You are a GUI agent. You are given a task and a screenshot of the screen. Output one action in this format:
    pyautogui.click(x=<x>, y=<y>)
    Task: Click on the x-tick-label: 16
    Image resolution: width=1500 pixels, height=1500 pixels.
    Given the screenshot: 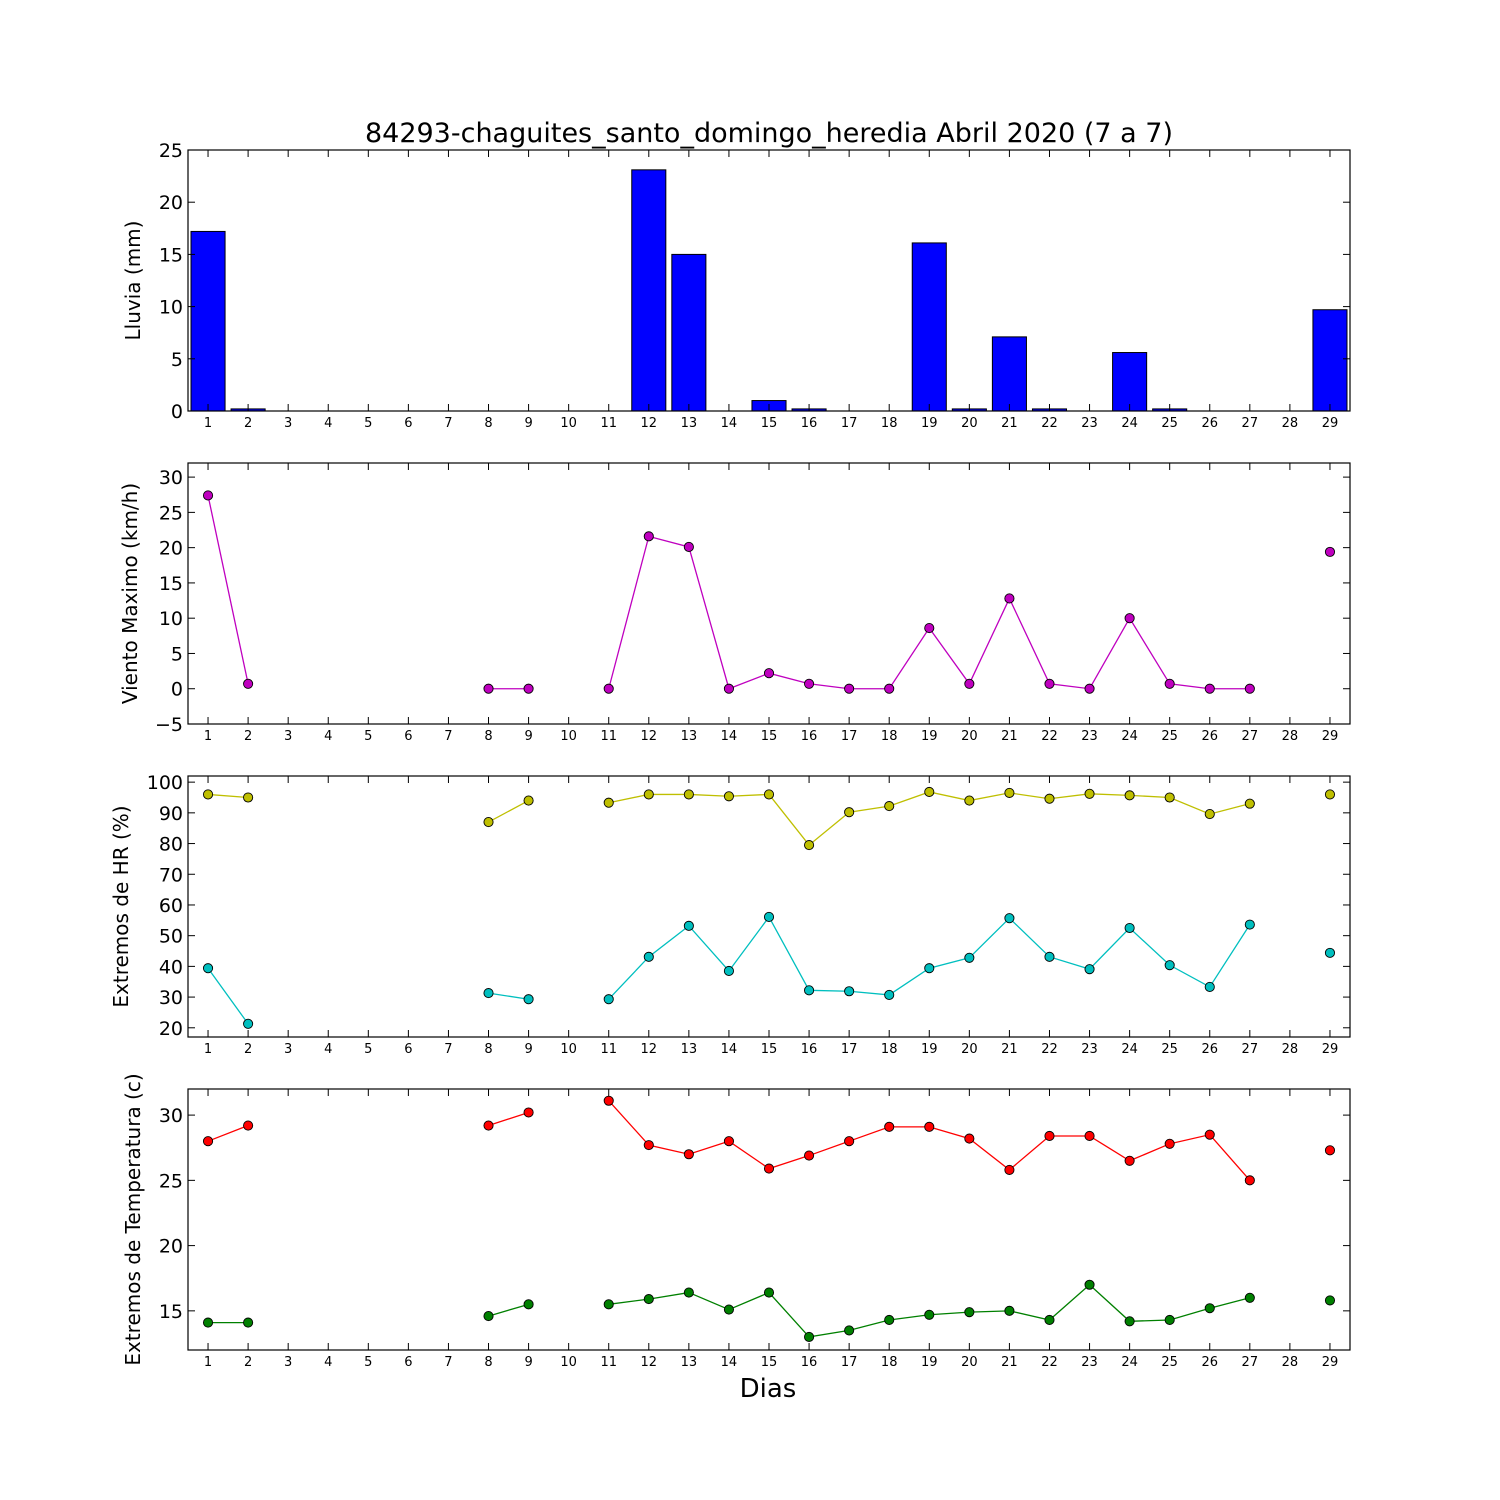 What is the action you would take?
    pyautogui.click(x=809, y=423)
    